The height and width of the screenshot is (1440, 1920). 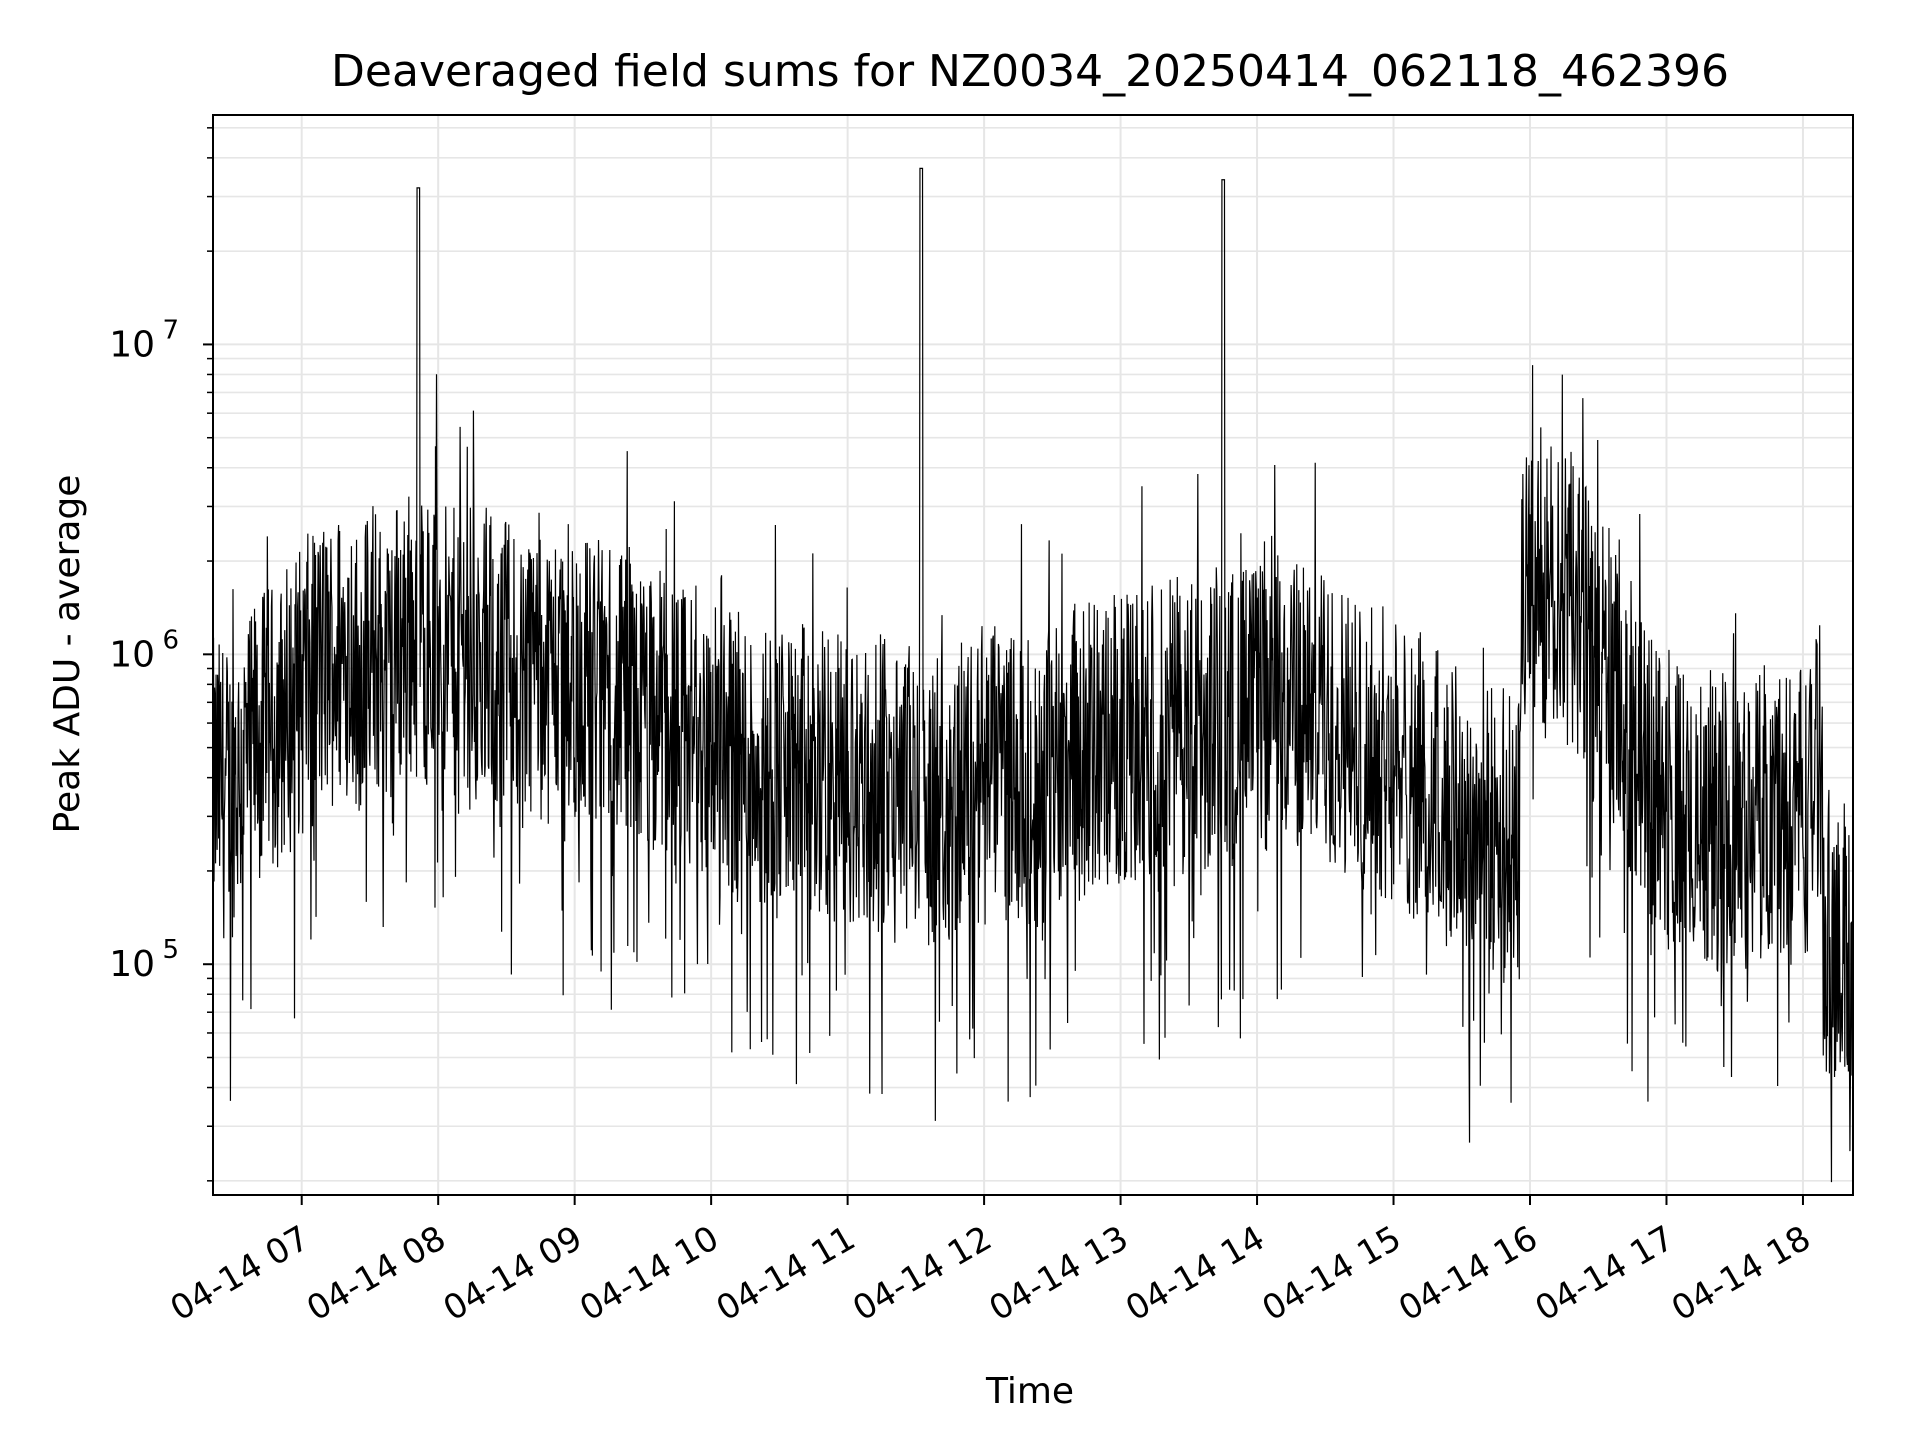 What do you see at coordinates (170, 950) in the screenshot?
I see `y-tick-label-exponent: 5` at bounding box center [170, 950].